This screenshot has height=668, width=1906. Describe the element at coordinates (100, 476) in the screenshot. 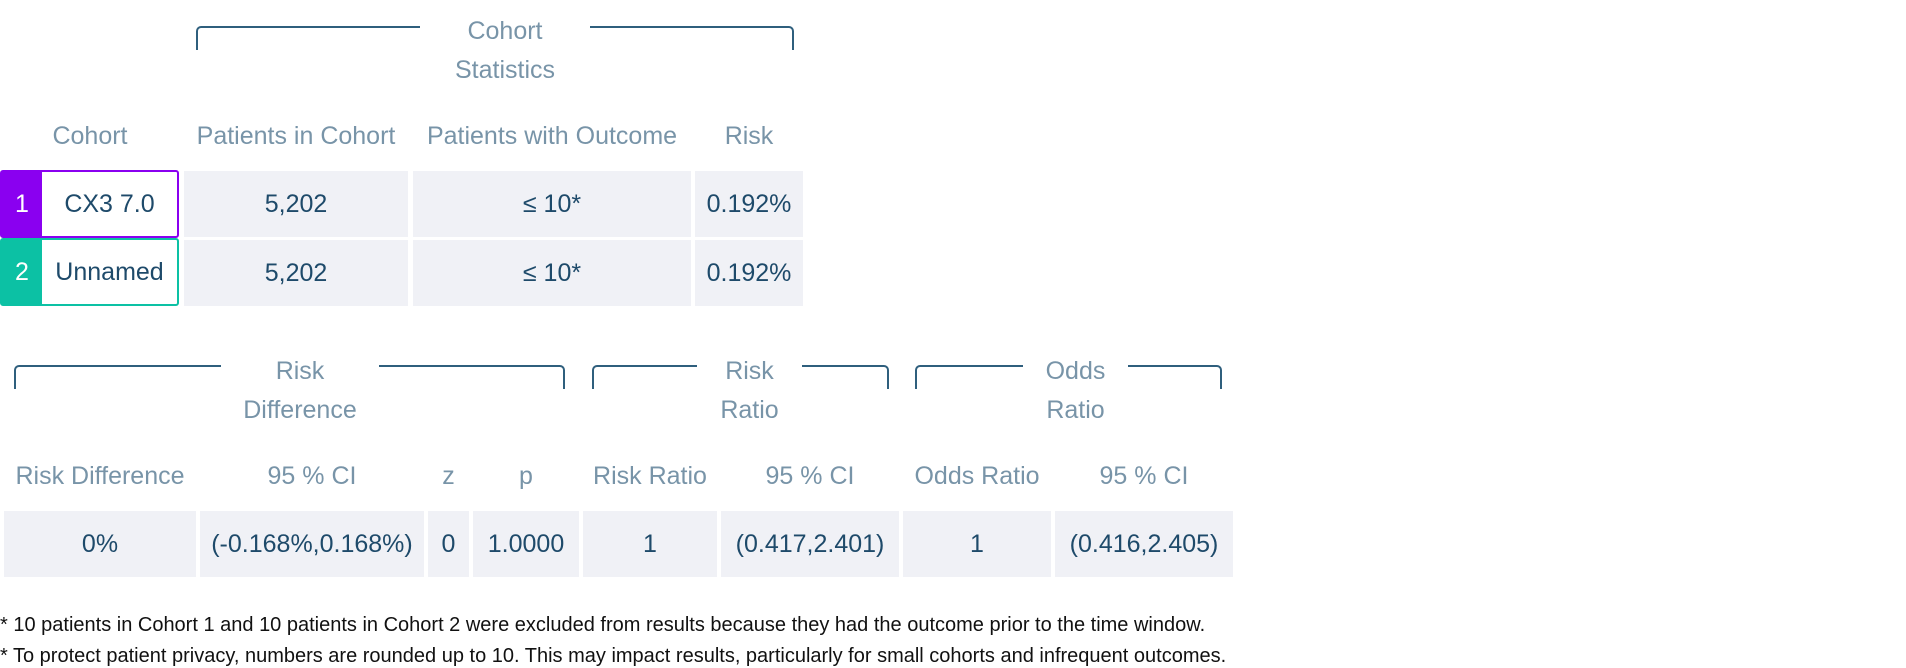

I see `header-risk-difference: Risk Difference` at that location.